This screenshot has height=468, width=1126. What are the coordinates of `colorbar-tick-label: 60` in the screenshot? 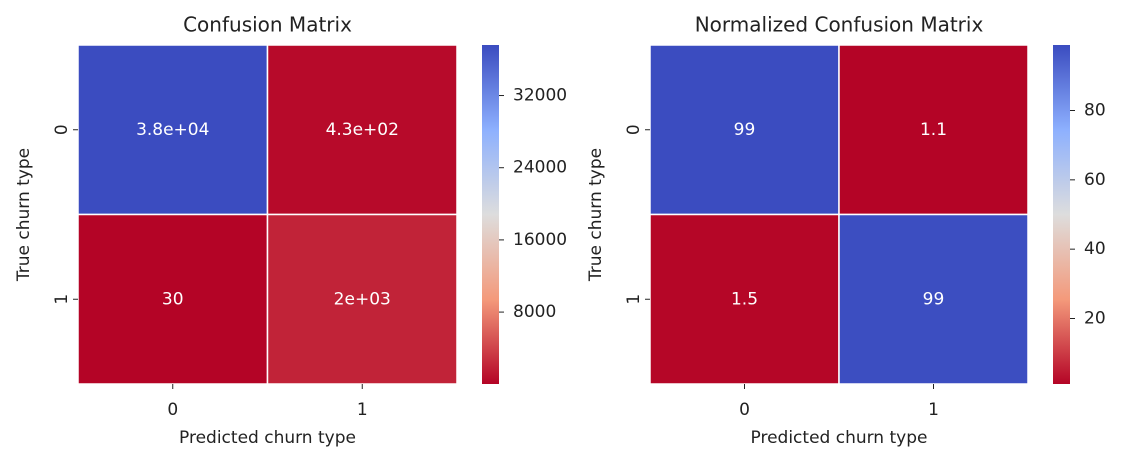 It's located at (1095, 180).